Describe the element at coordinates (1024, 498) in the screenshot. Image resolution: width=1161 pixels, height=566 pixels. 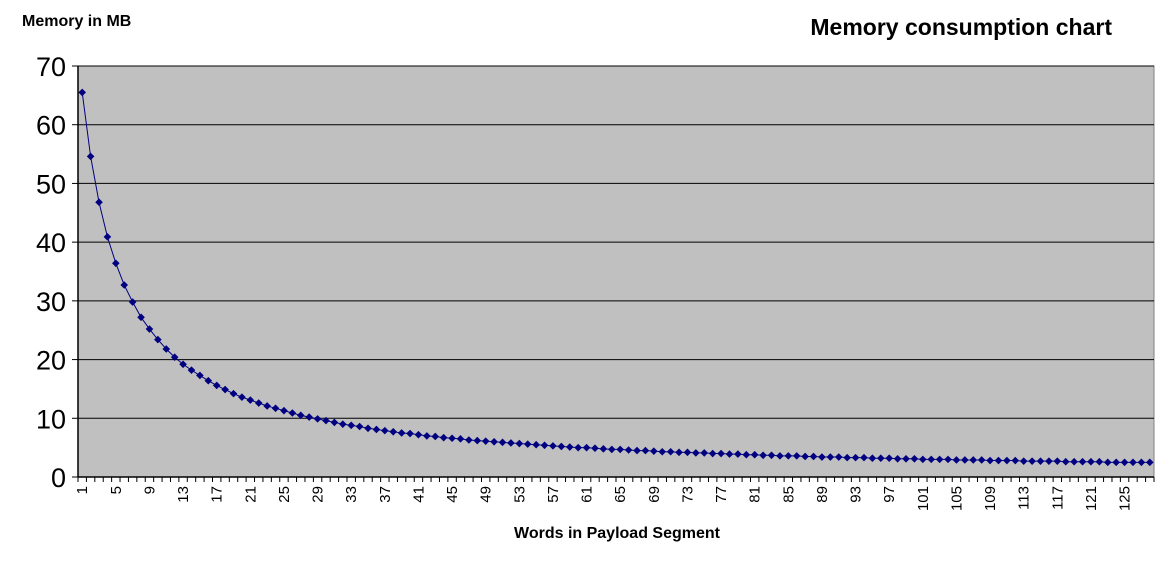
I see `x-tick-label: 113` at that location.